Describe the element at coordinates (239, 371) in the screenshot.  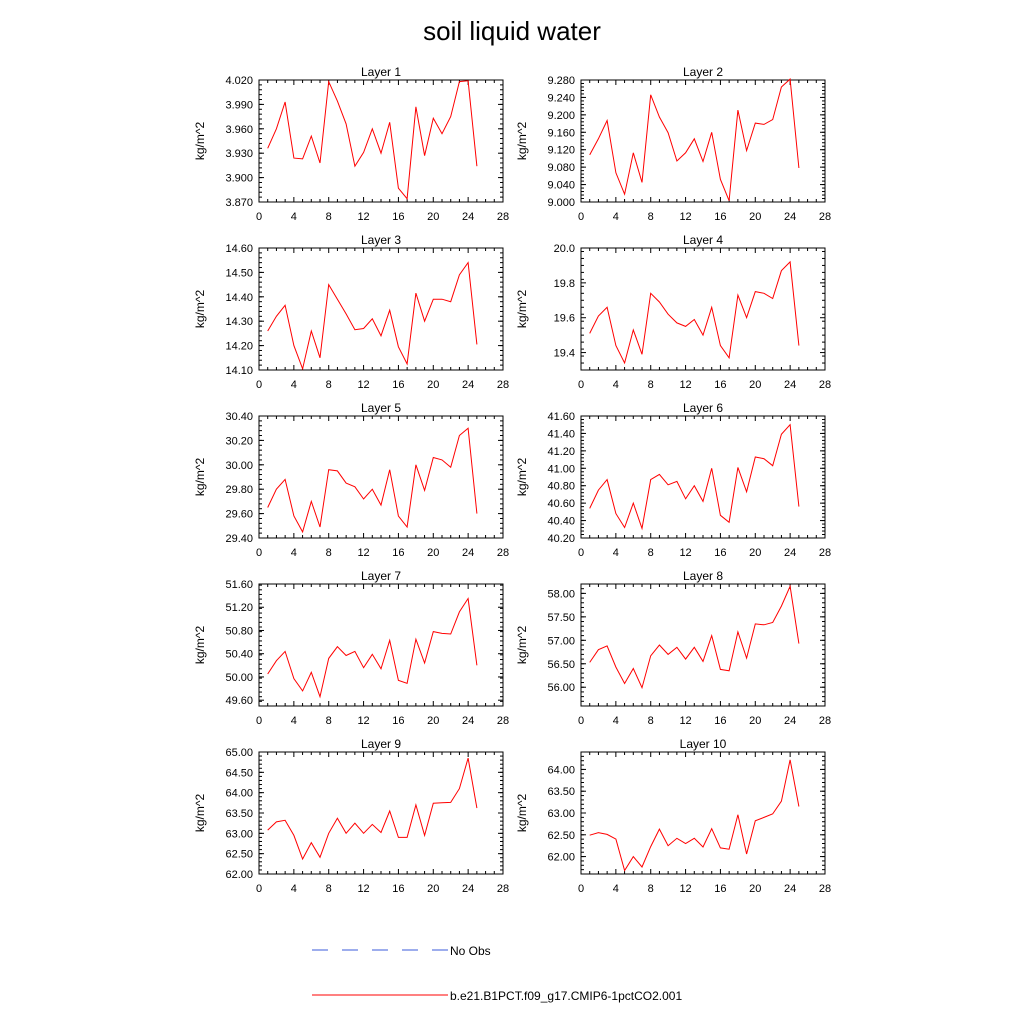
I see `y-tick-label: 14.10` at that location.